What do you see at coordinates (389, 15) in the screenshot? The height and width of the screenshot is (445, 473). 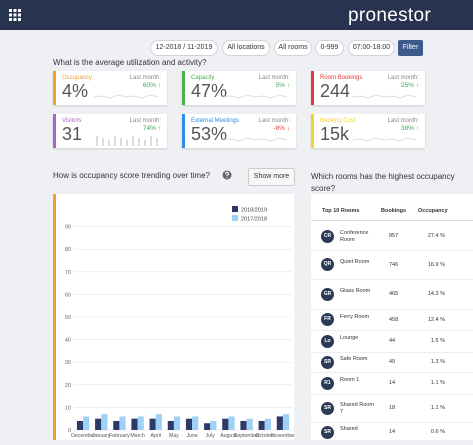 I see `logo: pronestor` at bounding box center [389, 15].